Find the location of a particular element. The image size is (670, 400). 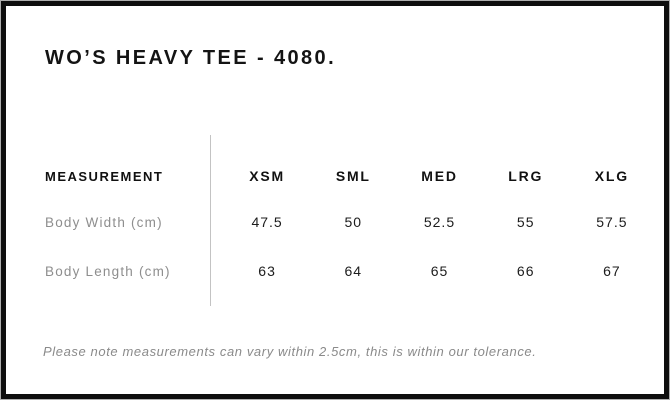

measurement-value: 47.5 is located at coordinates (267, 222).